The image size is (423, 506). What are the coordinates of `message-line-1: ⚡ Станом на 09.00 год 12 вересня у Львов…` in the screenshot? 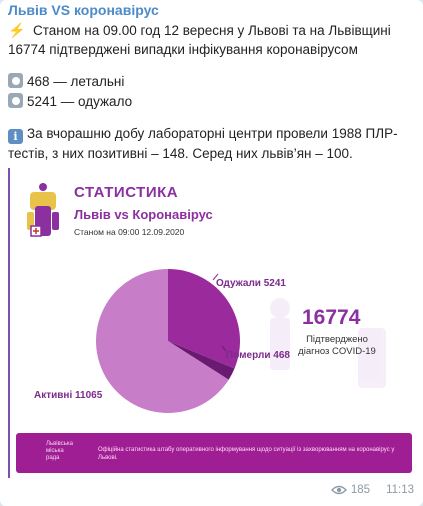 It's located at (199, 30).